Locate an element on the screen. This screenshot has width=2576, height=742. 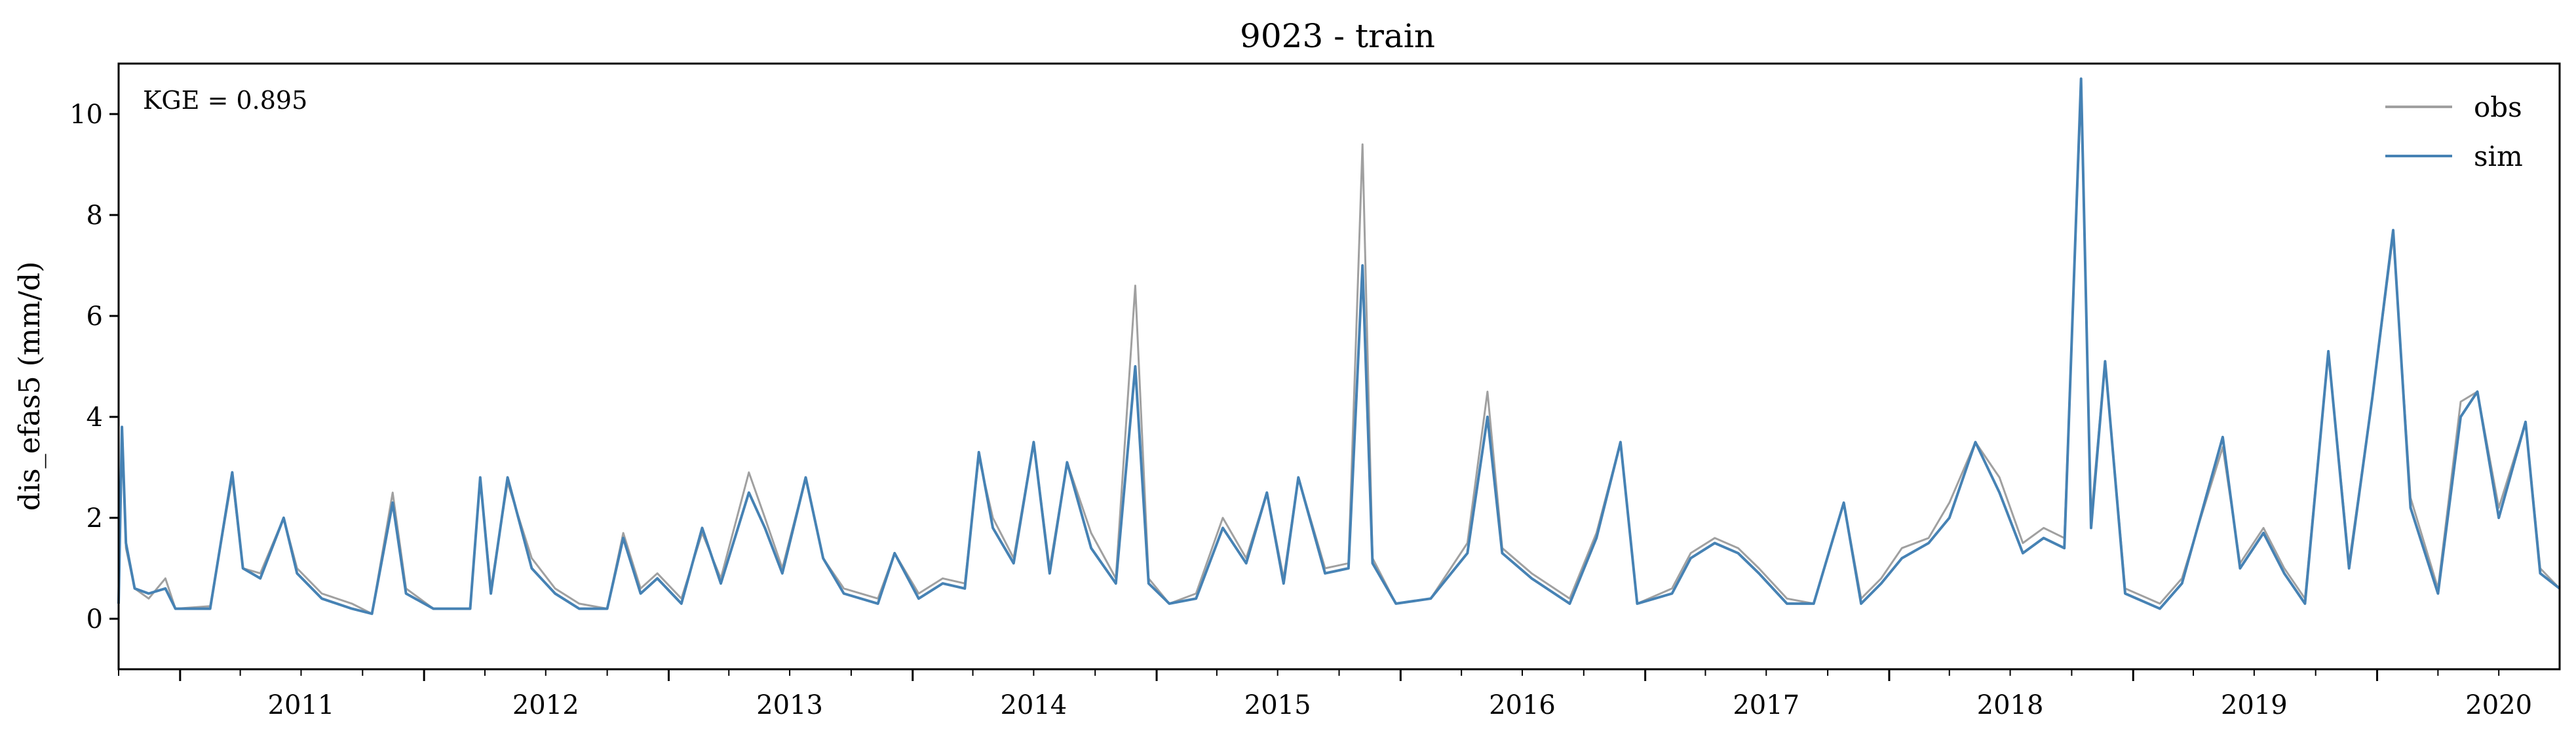
x-tick-label: 2017 is located at coordinates (1766, 705).